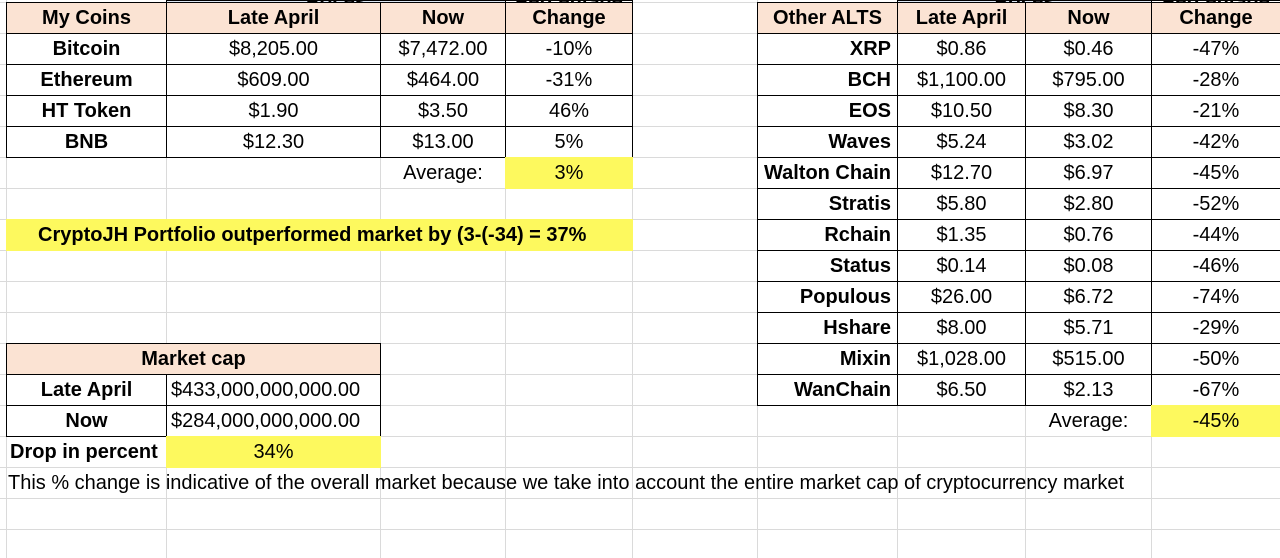  I want to click on right-late-april-price: $8.00, so click(961, 328).